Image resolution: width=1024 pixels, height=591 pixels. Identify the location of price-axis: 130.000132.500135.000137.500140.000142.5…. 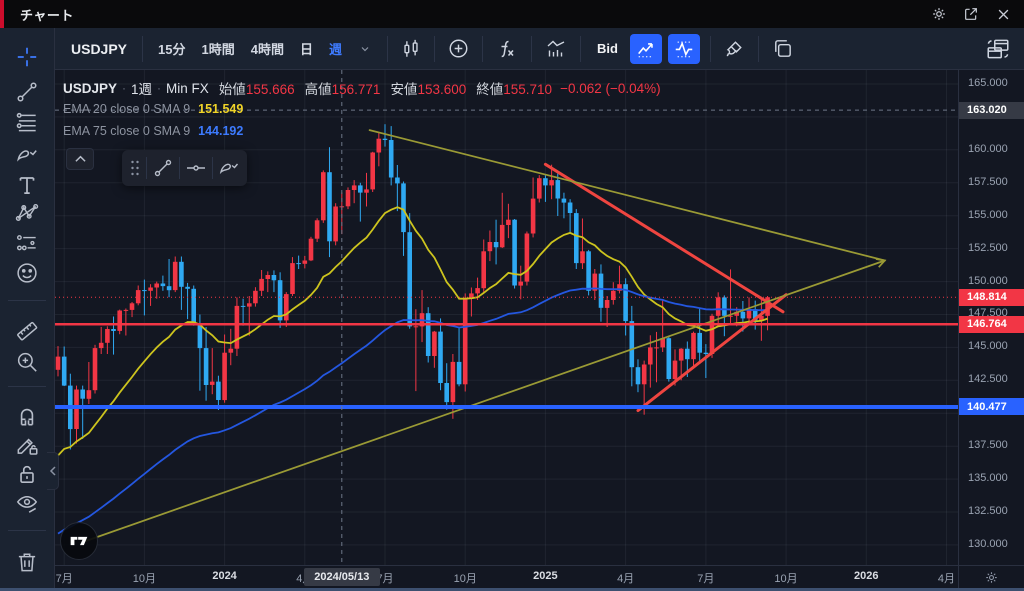
(991, 317).